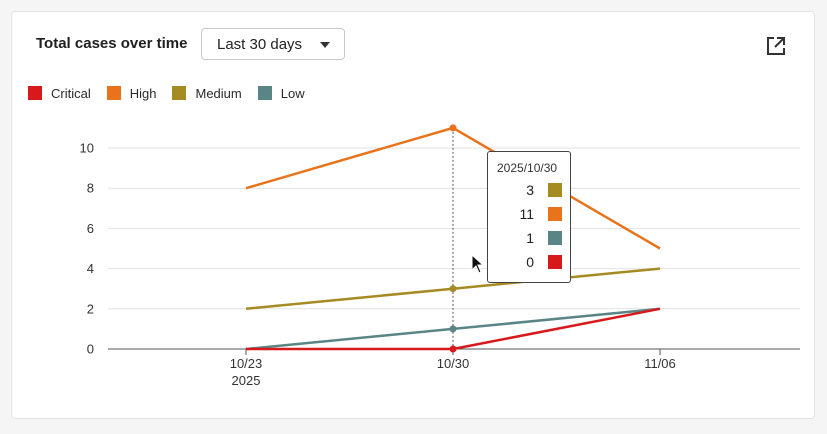  What do you see at coordinates (260, 44) in the screenshot?
I see `date-range-value: Last 30 days` at bounding box center [260, 44].